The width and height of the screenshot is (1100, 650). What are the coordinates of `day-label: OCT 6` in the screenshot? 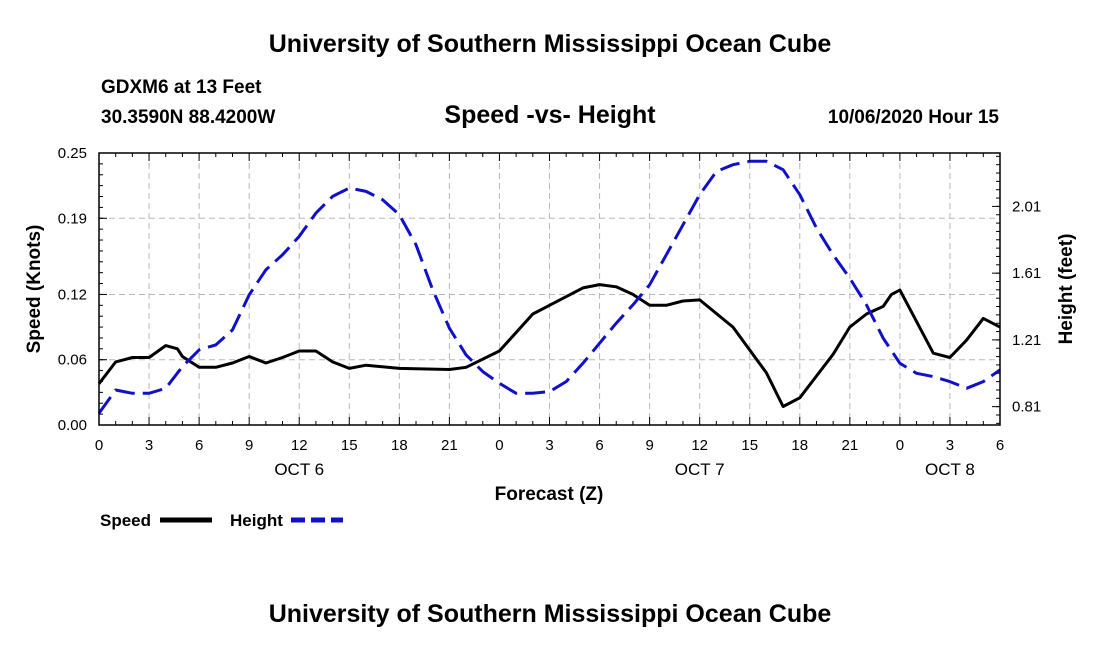 It's located at (299, 469).